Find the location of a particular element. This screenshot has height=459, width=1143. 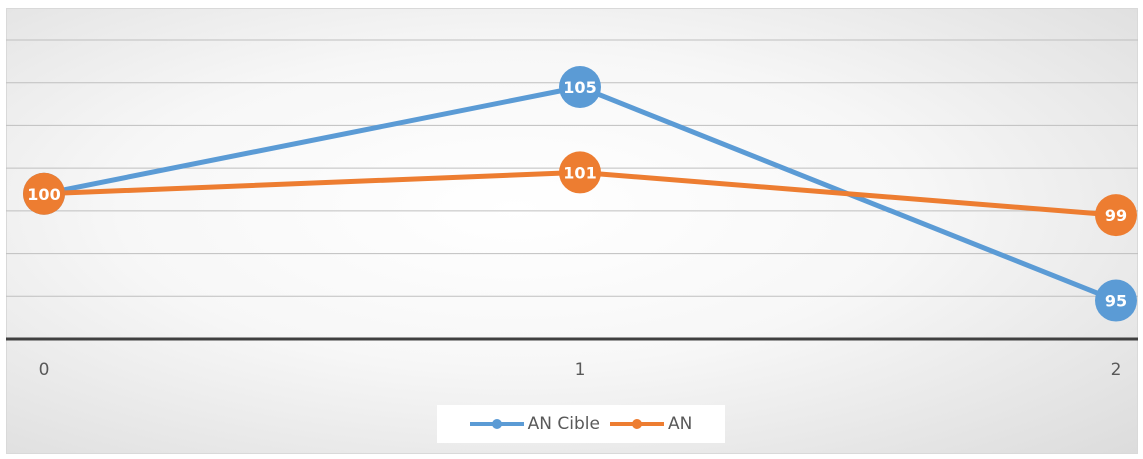

legend: AN Cible AN is located at coordinates (581, 424).